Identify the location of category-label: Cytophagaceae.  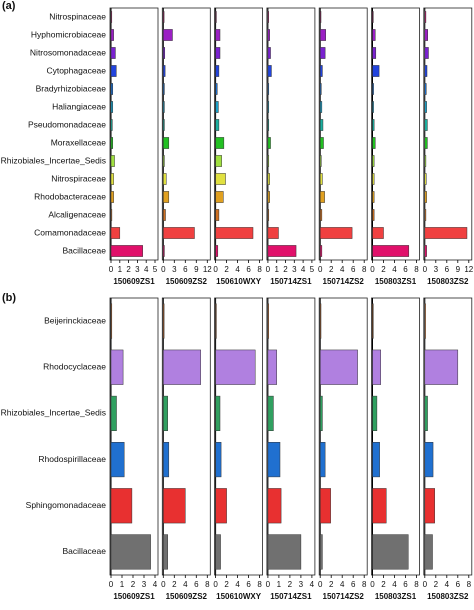
(76, 70).